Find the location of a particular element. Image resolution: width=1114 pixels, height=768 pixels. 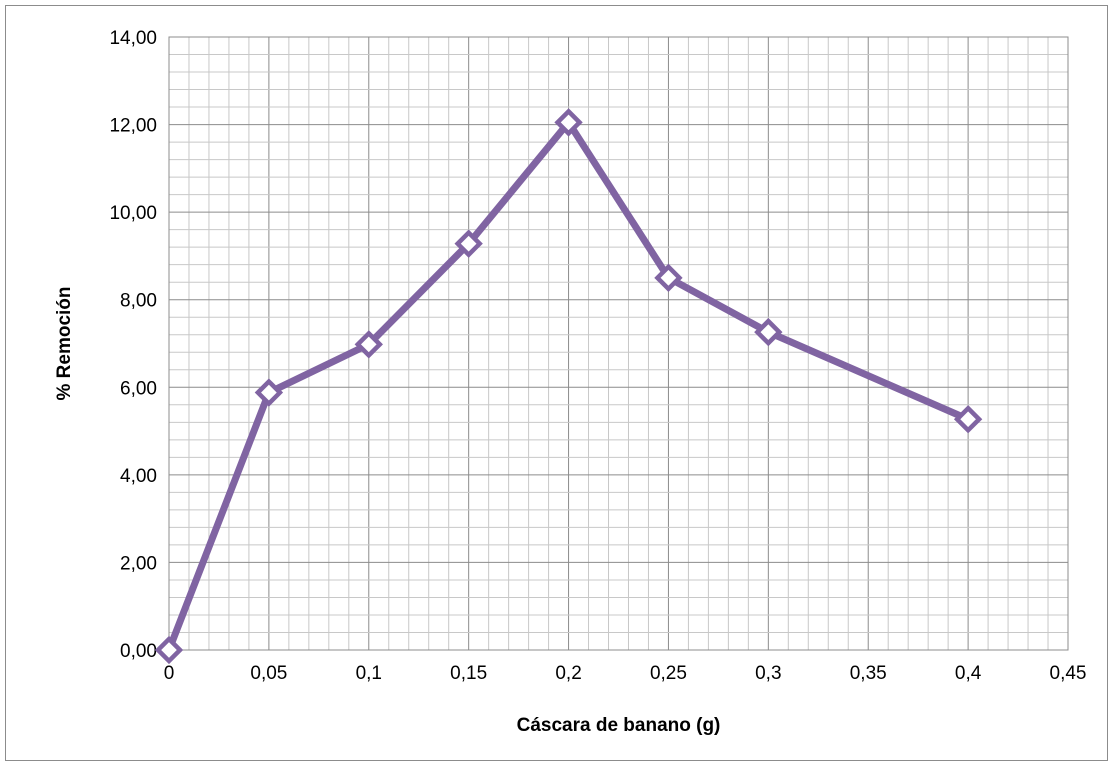

x-tick-label: 0,1 is located at coordinates (369, 673).